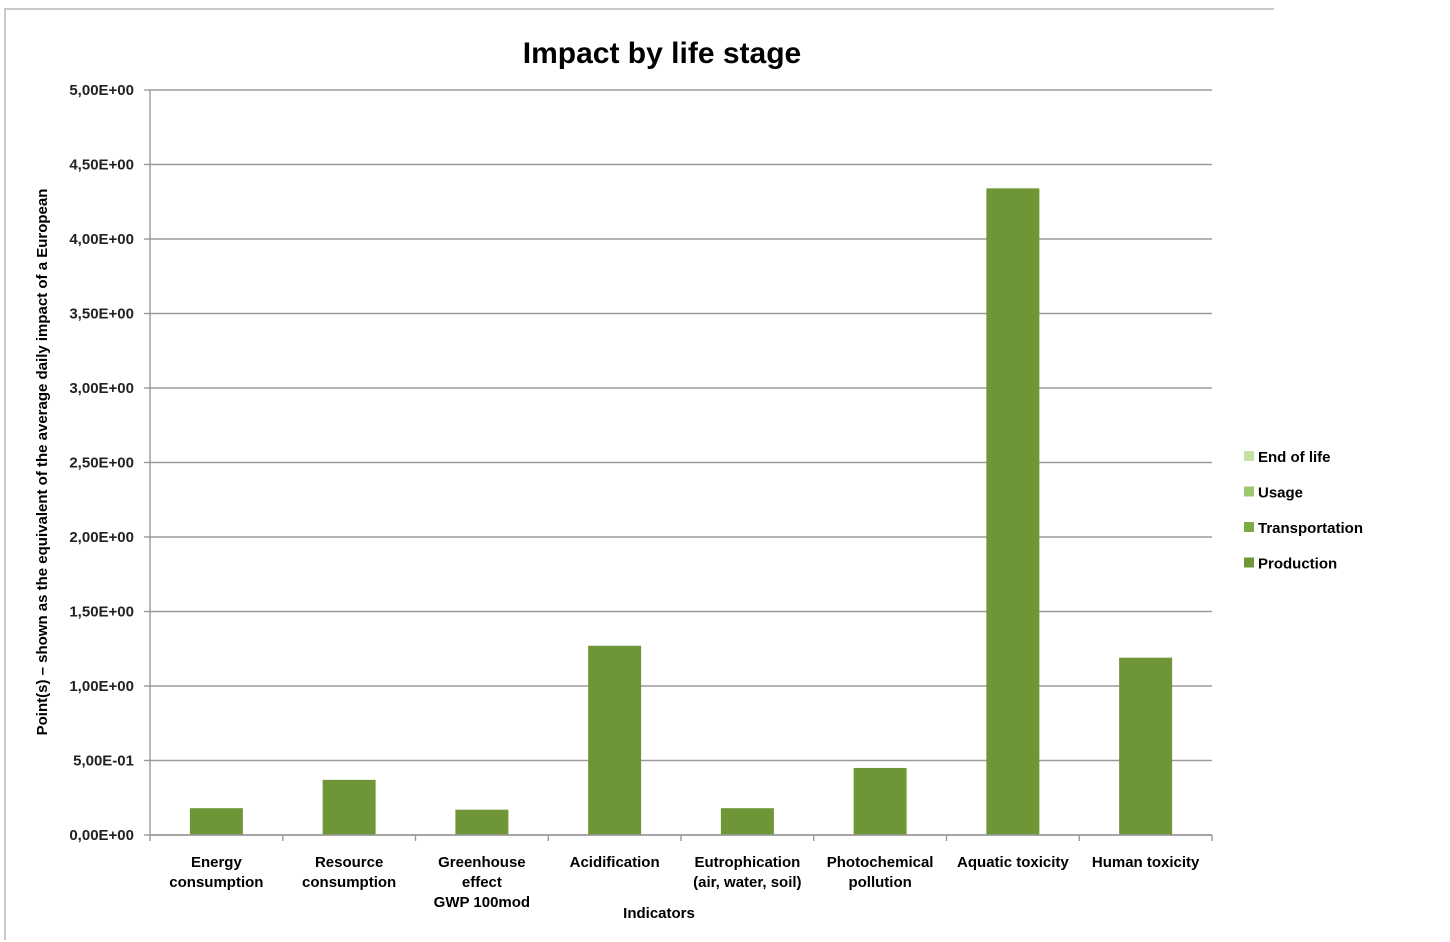  Describe the element at coordinates (482, 862) in the screenshot. I see `x-category-label: Greenhouse` at that location.